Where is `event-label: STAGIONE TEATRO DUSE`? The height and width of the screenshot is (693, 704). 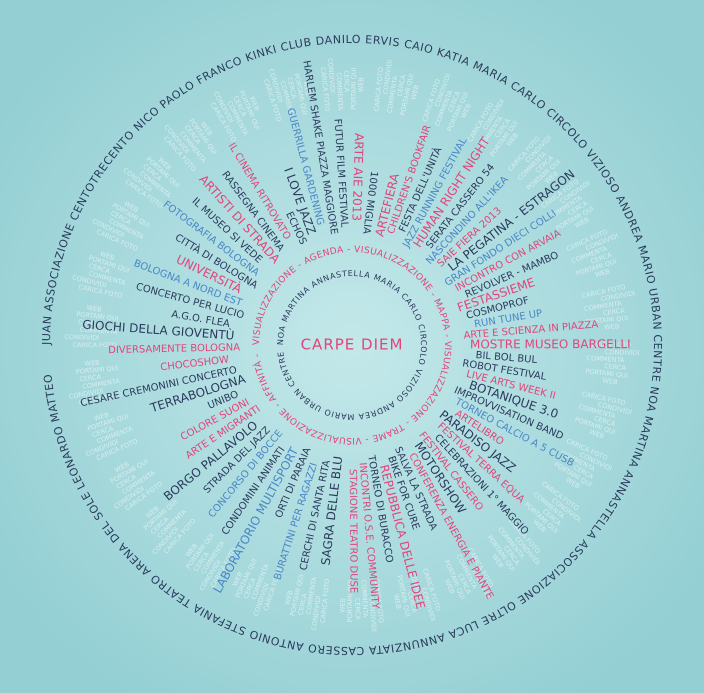 event-label: STAGIONE TEATRO DUSE is located at coordinates (353, 531).